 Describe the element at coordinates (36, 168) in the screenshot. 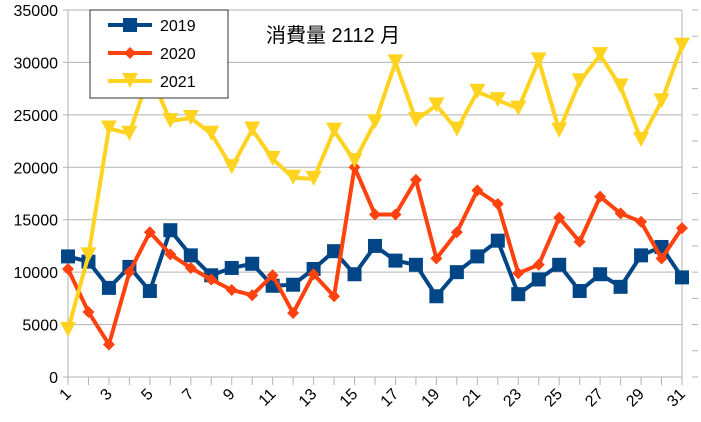

I see `y-tick-label: 20000` at that location.